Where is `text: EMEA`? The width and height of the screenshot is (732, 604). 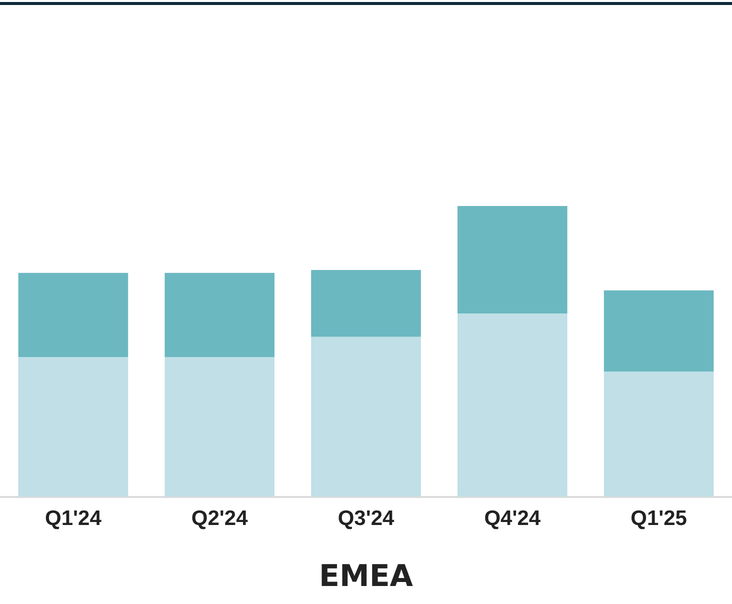
text: EMEA is located at coordinates (366, 576).